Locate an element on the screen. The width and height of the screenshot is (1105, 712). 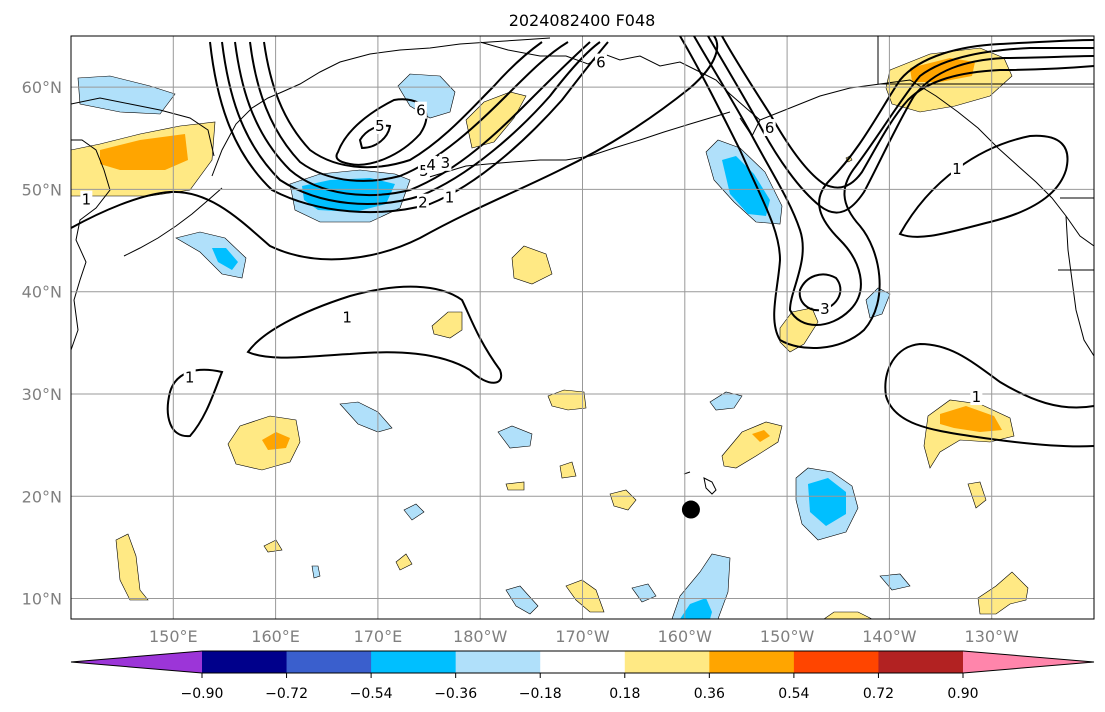
contour-label: 6 is located at coordinates (770, 128).